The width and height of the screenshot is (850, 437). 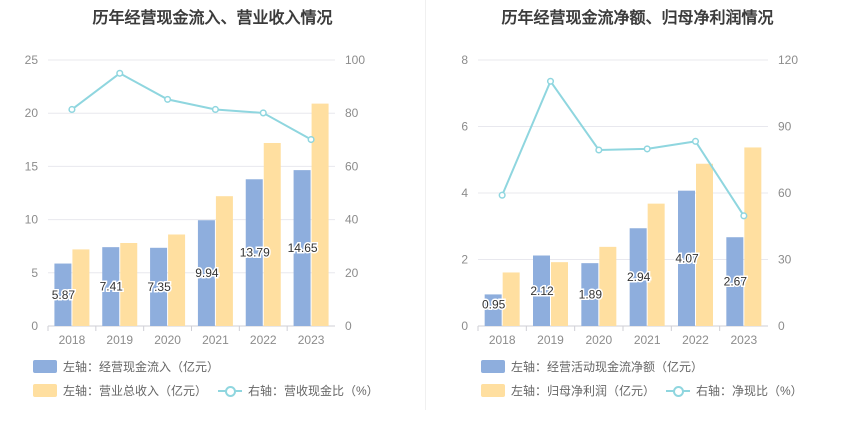 I want to click on legend-item-net-profit: 左轴：归母净利润（亿元）, so click(x=568, y=390).